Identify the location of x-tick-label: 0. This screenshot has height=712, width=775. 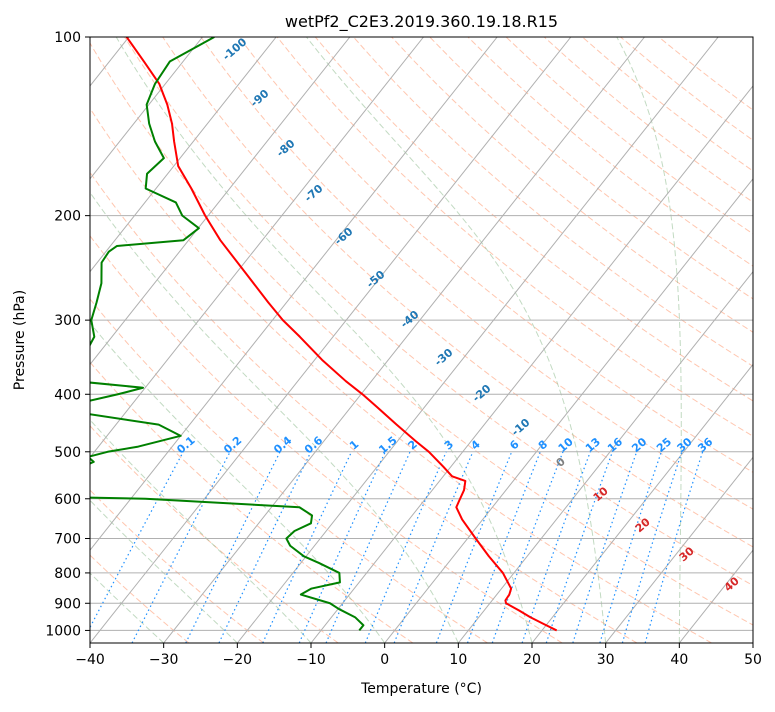
(384, 660).